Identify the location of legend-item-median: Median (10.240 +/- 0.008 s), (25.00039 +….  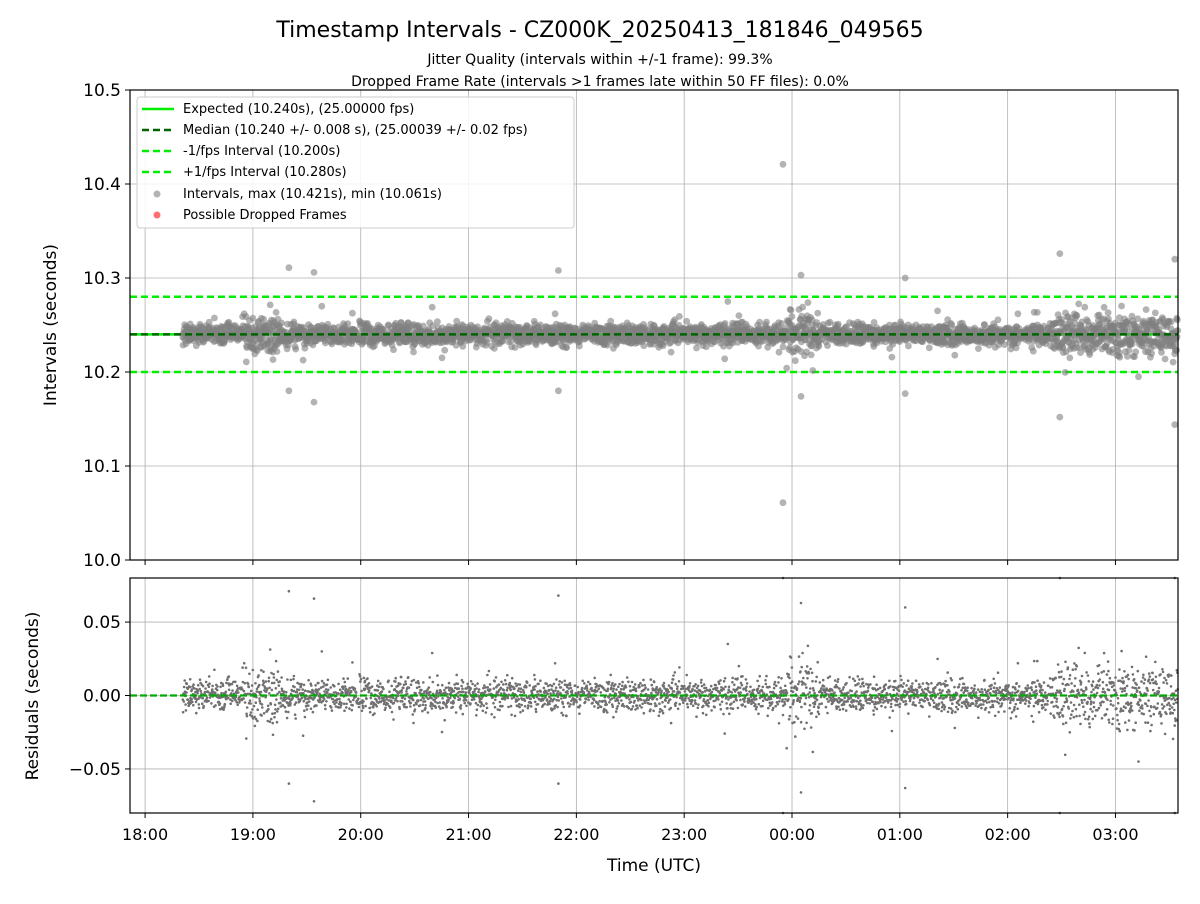
(335, 130).